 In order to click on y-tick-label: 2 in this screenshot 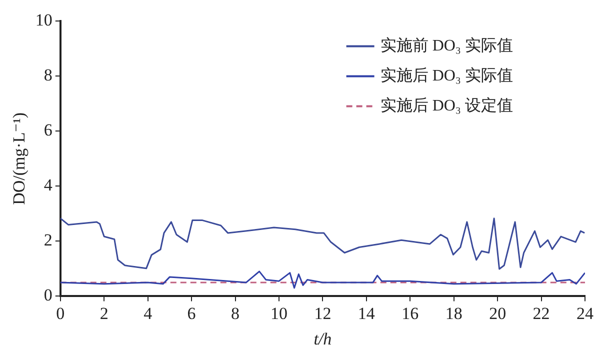, I will do `click(48, 240)`.